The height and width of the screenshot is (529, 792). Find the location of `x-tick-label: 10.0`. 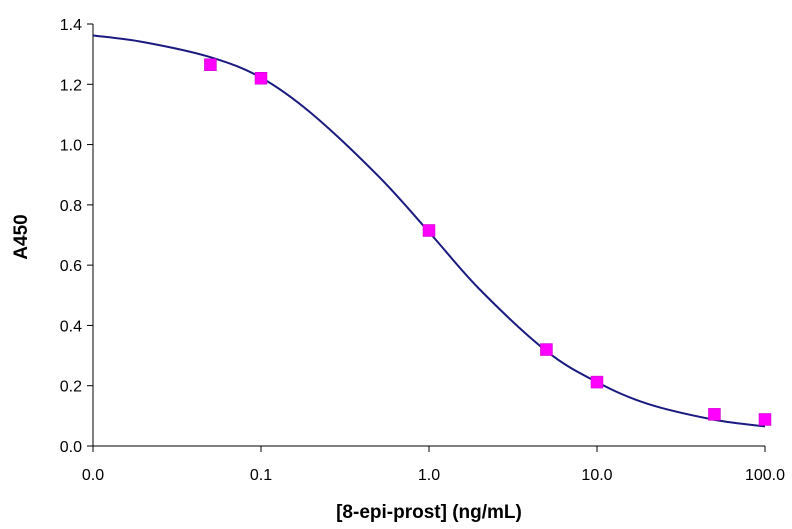

x-tick-label: 10.0 is located at coordinates (596, 475).